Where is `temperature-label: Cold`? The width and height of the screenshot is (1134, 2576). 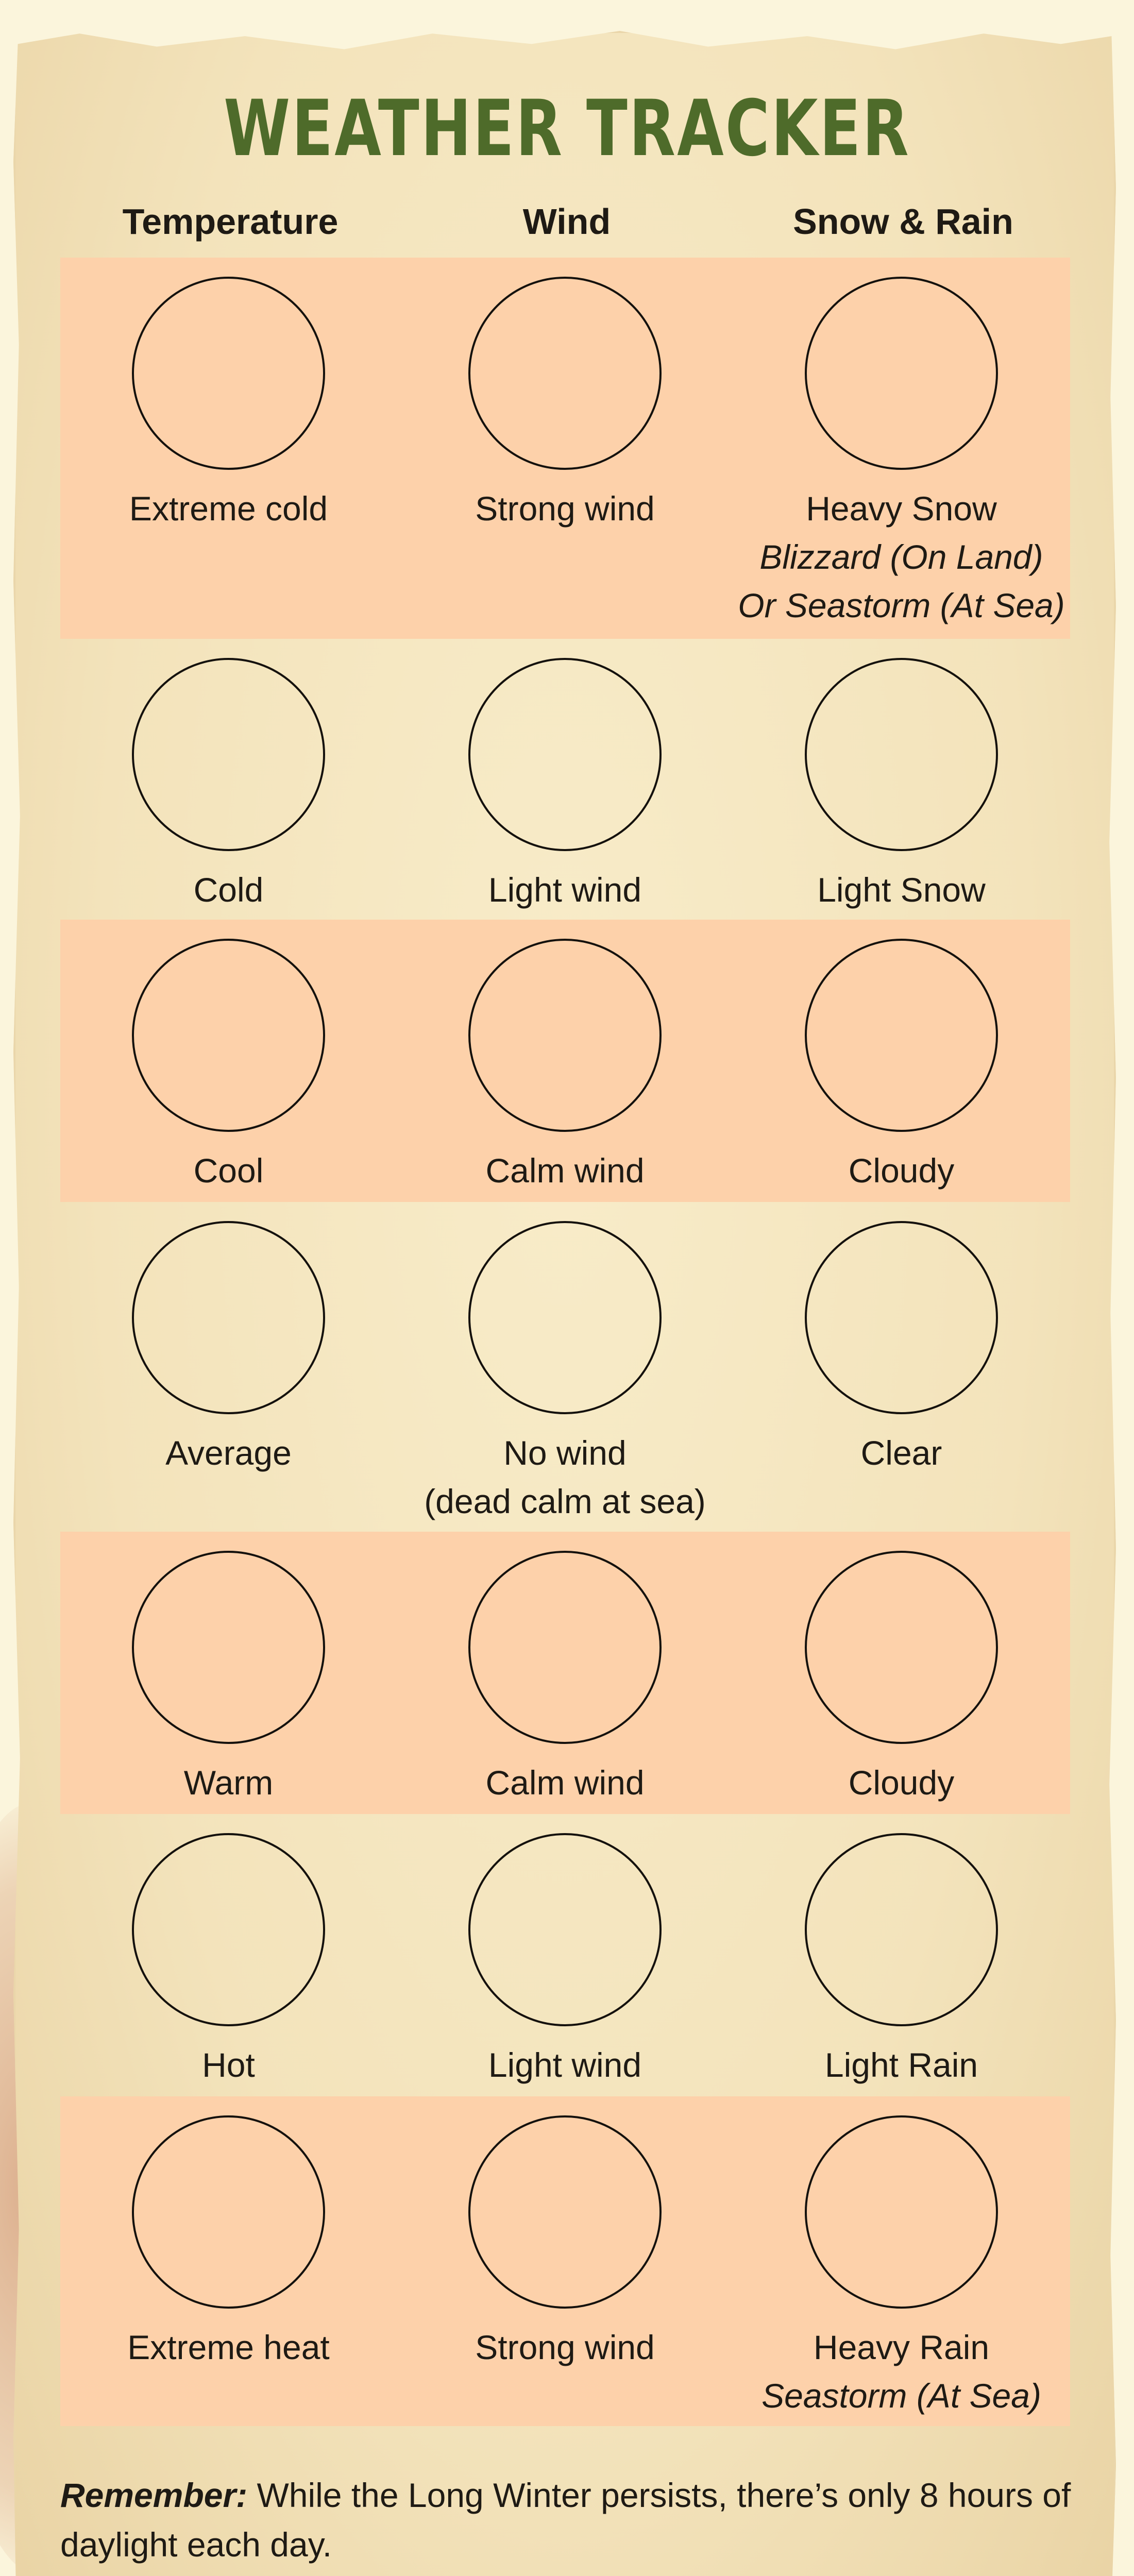
temperature-label: Cold is located at coordinates (229, 890).